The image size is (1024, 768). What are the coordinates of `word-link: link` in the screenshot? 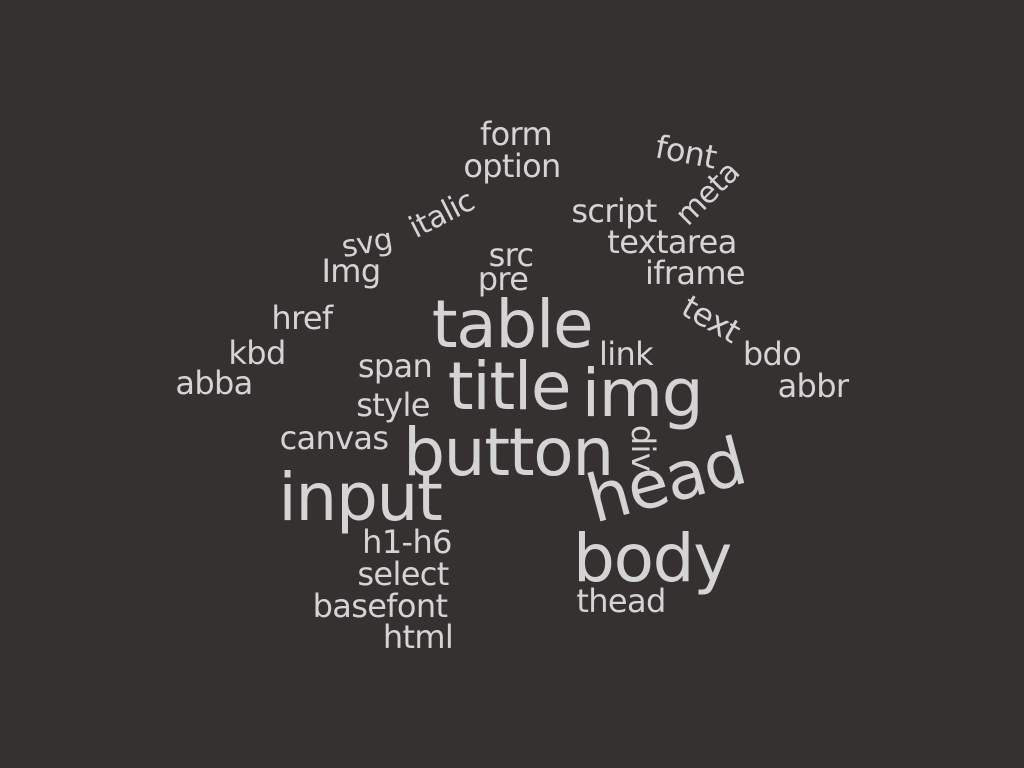 It's located at (626, 354).